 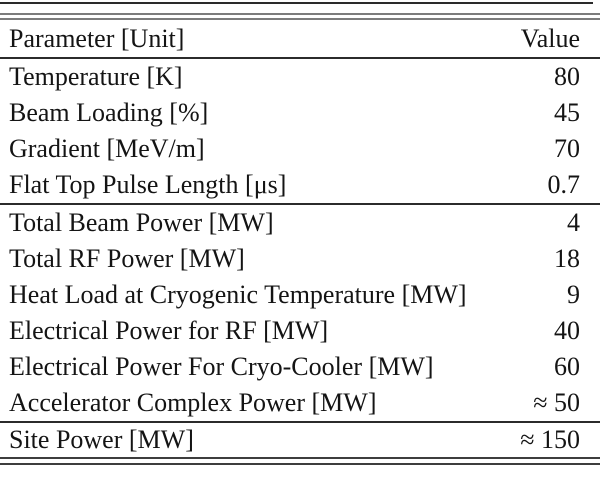 What do you see at coordinates (300, 77) in the screenshot?
I see `table-row: Temperature [K] 80` at bounding box center [300, 77].